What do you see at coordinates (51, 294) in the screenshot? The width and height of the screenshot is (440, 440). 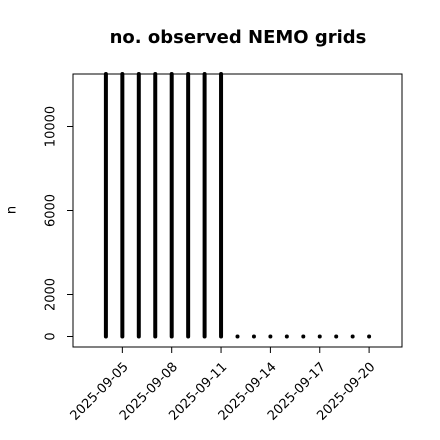 I see `y-tick-label: 2000` at bounding box center [51, 294].